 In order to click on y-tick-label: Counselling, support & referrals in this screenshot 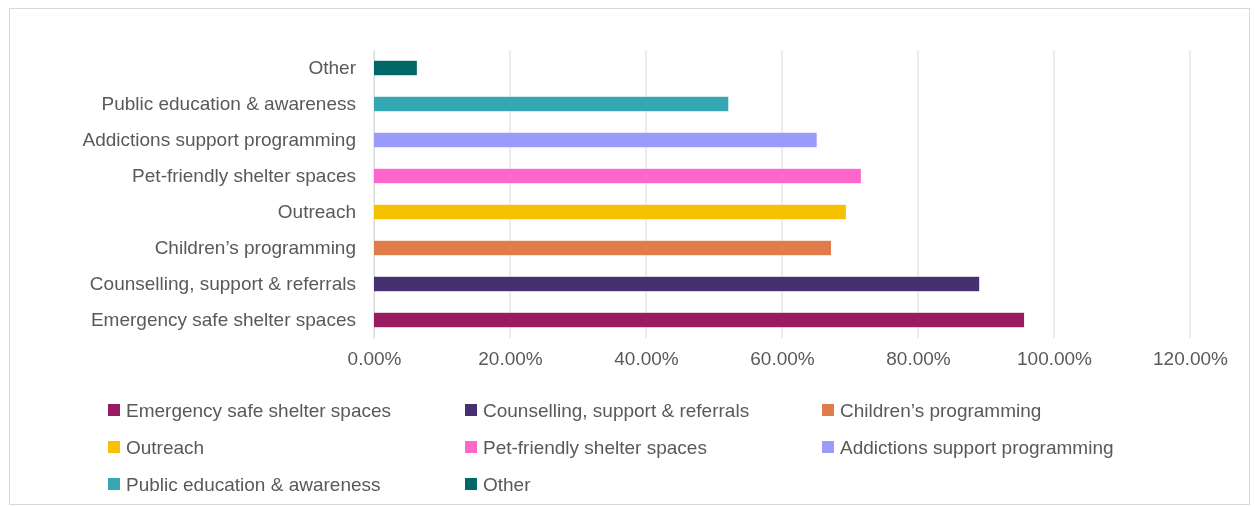, I will do `click(222, 284)`.